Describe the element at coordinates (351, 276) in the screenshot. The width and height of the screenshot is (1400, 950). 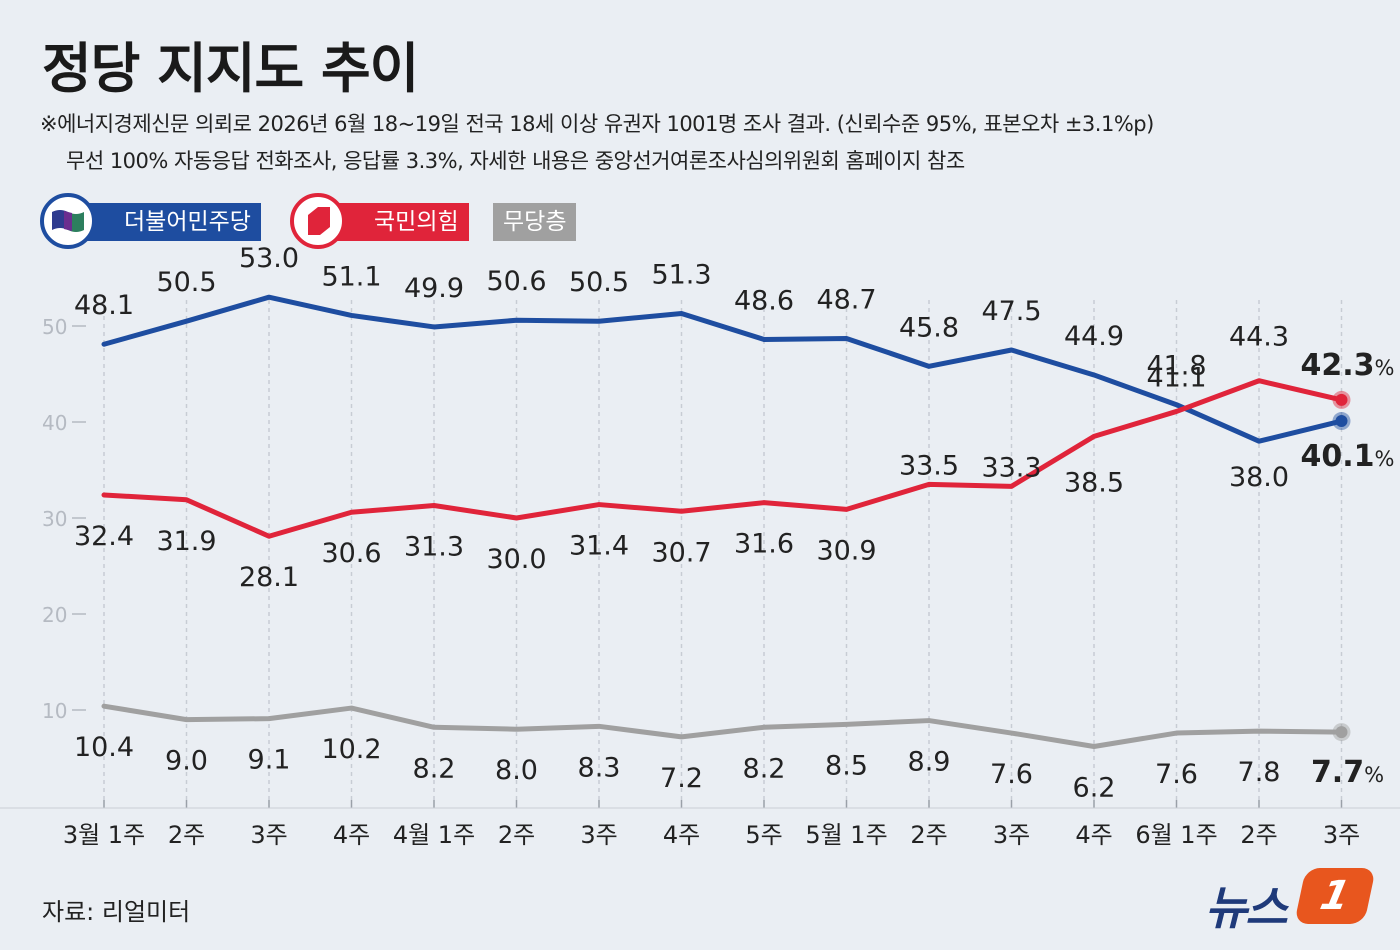
I see `data-label: 51.1` at that location.